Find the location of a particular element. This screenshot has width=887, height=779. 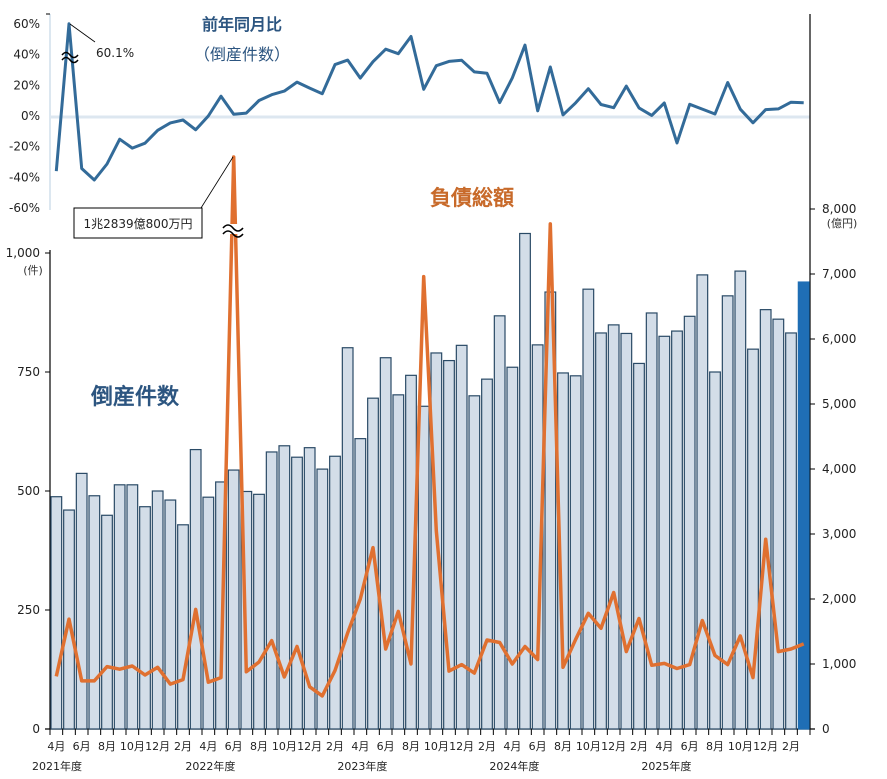

right-tick-label: 3,000 is located at coordinates (839, 534).